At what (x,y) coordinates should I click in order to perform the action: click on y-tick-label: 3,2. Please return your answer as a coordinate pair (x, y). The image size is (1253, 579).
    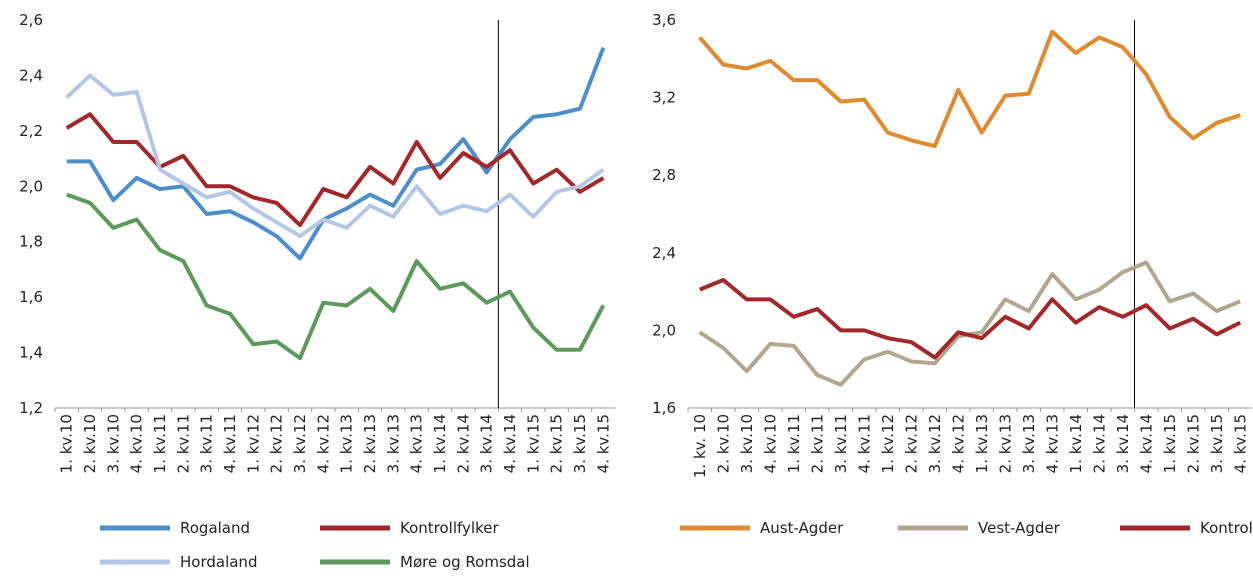
    Looking at the image, I should click on (664, 98).